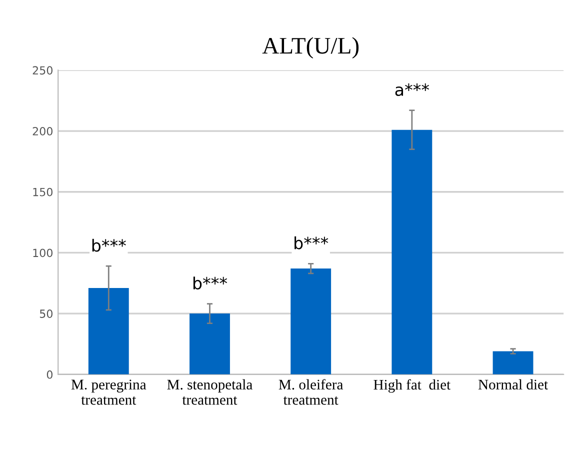 The image size is (581, 468). I want to click on y-tick-label: 150, so click(42, 192).